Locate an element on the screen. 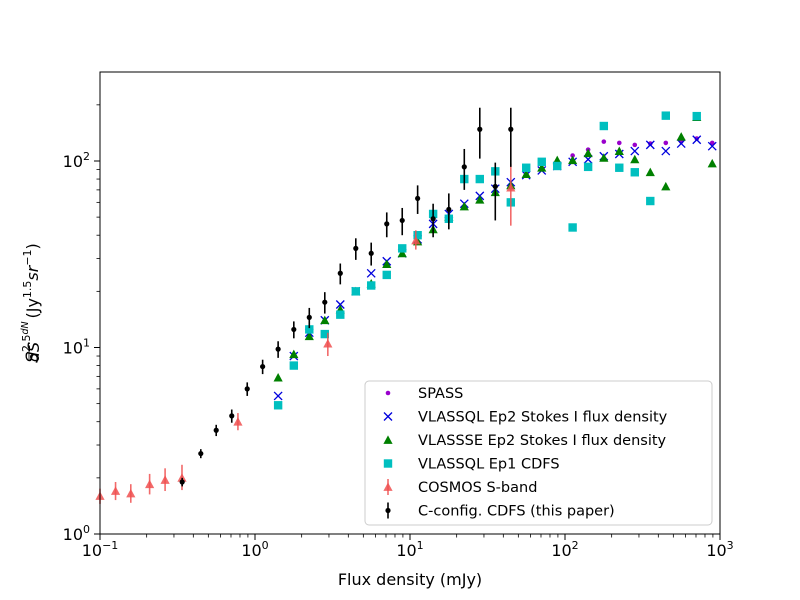  x-tick-label: 10⁻¹ is located at coordinates (100, 549).